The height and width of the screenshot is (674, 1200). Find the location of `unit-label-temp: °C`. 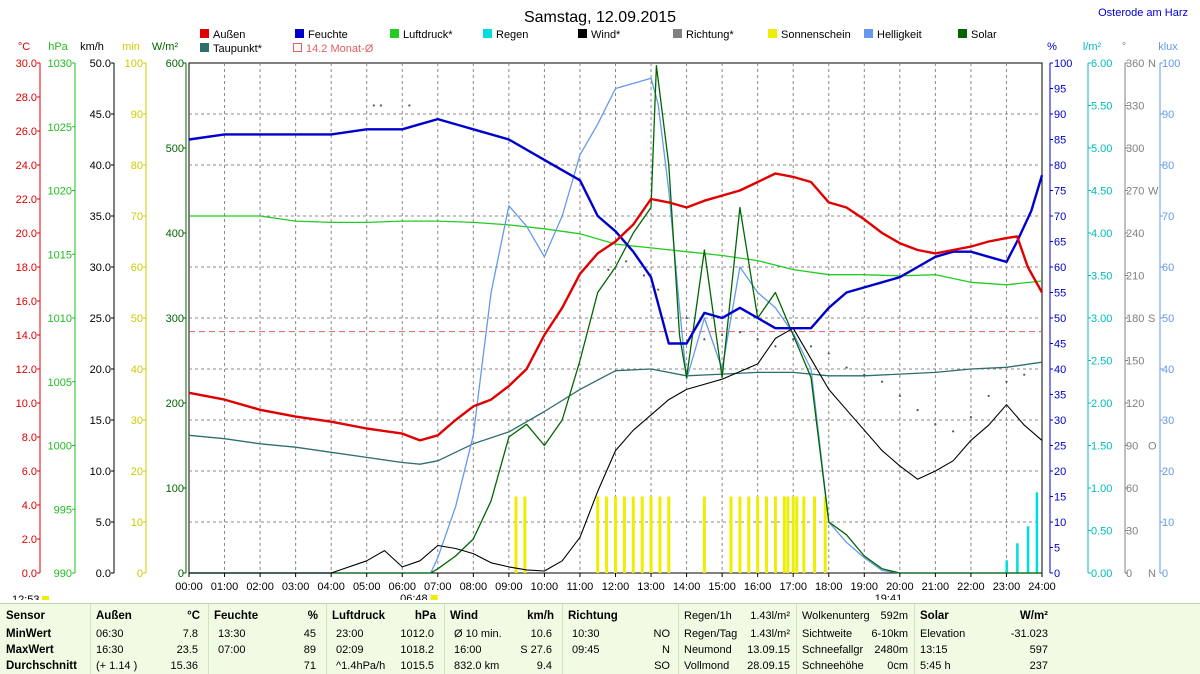

unit-label-temp: °C is located at coordinates (24, 47).